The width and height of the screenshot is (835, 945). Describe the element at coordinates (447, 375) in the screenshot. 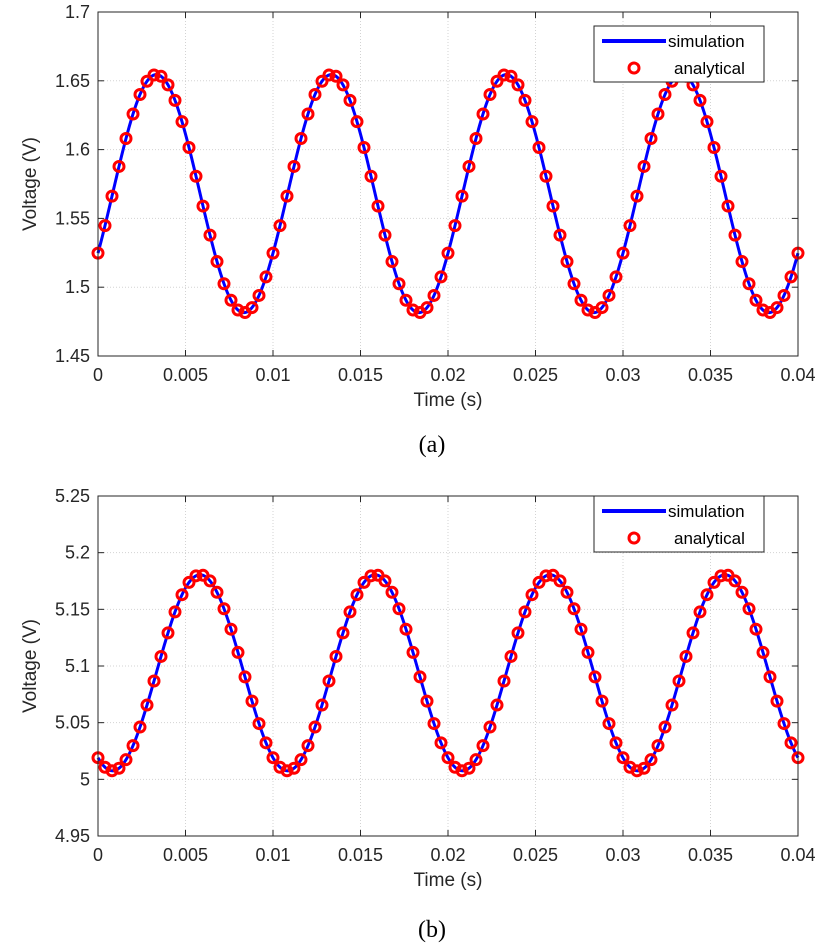

I see `x-tick-label: 0.02` at that location.